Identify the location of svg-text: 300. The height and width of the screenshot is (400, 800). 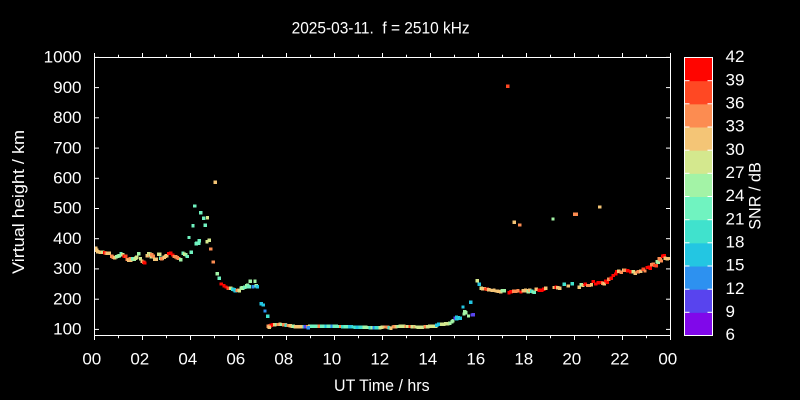
(67, 268).